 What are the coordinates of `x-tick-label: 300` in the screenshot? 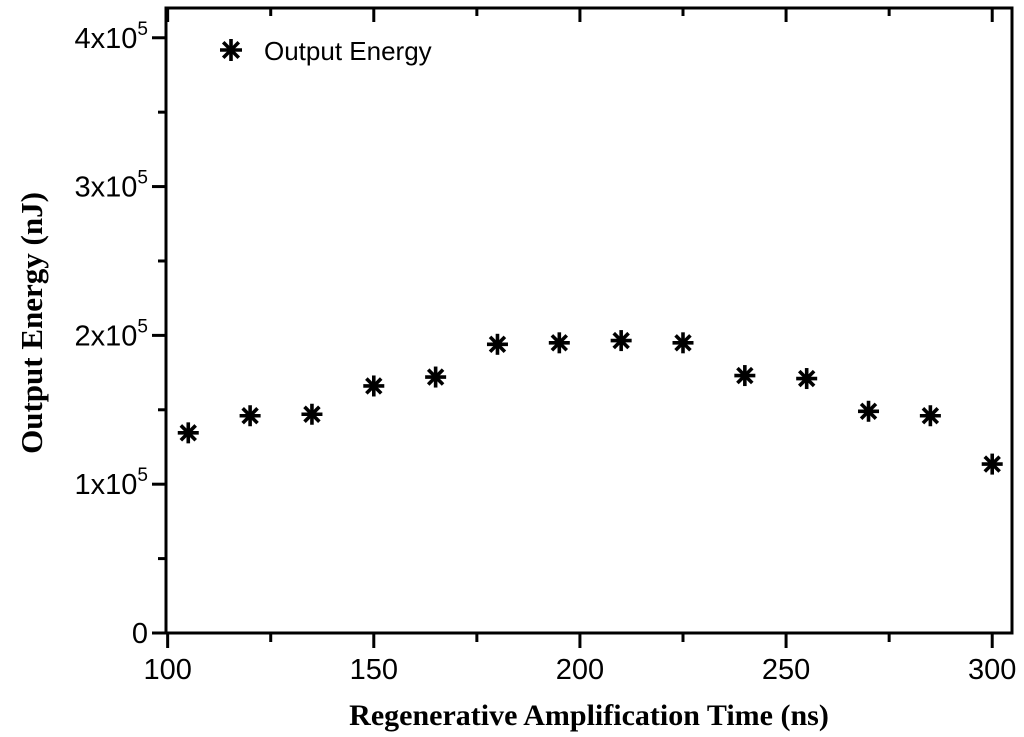 It's located at (992, 670).